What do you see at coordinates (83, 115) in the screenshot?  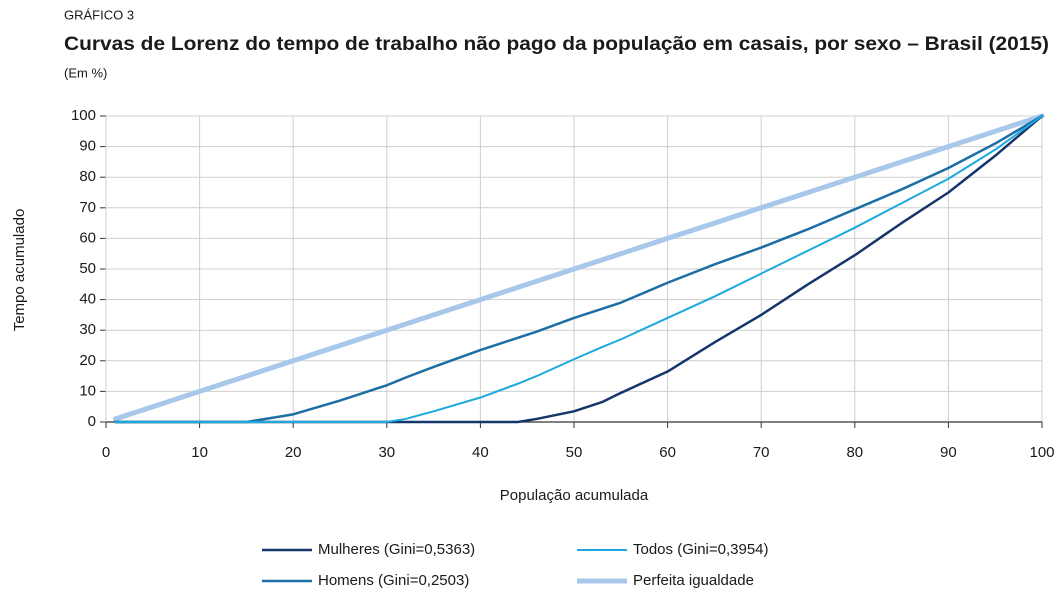 I see `y-tick-label: 100` at bounding box center [83, 115].